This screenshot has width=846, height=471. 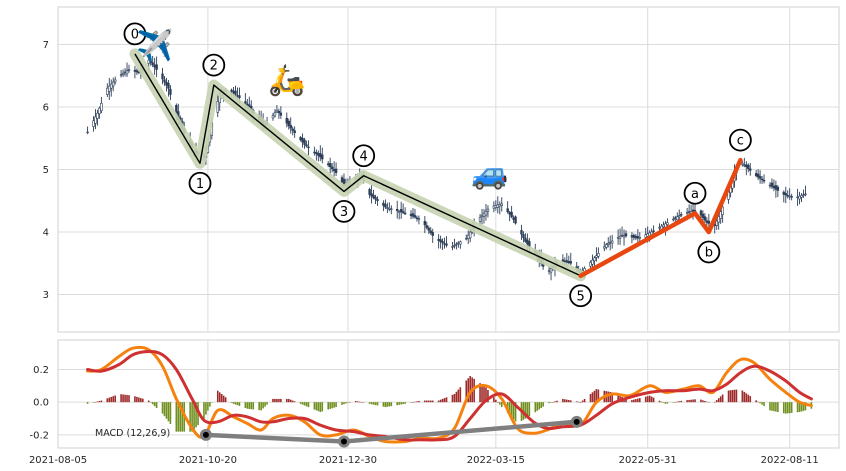 I want to click on wave-label-circle, so click(x=344, y=211).